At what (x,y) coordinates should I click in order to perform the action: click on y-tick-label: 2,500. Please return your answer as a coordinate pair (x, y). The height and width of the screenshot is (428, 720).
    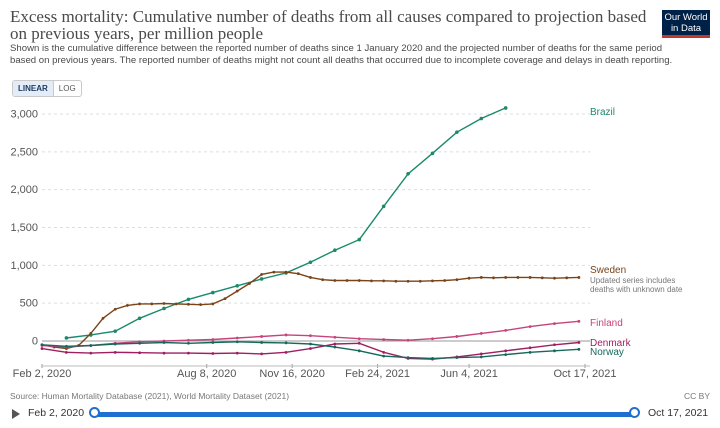
    Looking at the image, I should click on (24, 152).